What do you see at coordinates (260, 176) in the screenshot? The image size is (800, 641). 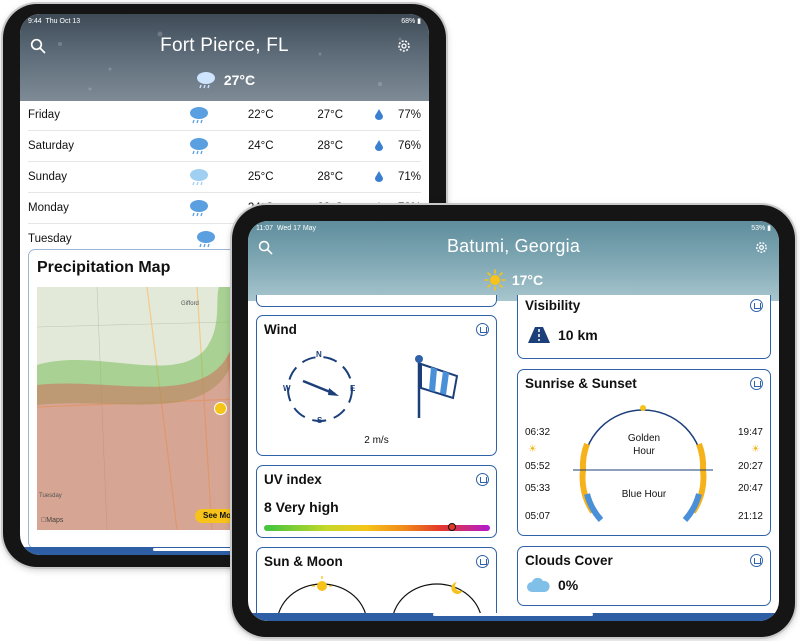 I see `forecast-min-temp: 25°C` at bounding box center [260, 176].